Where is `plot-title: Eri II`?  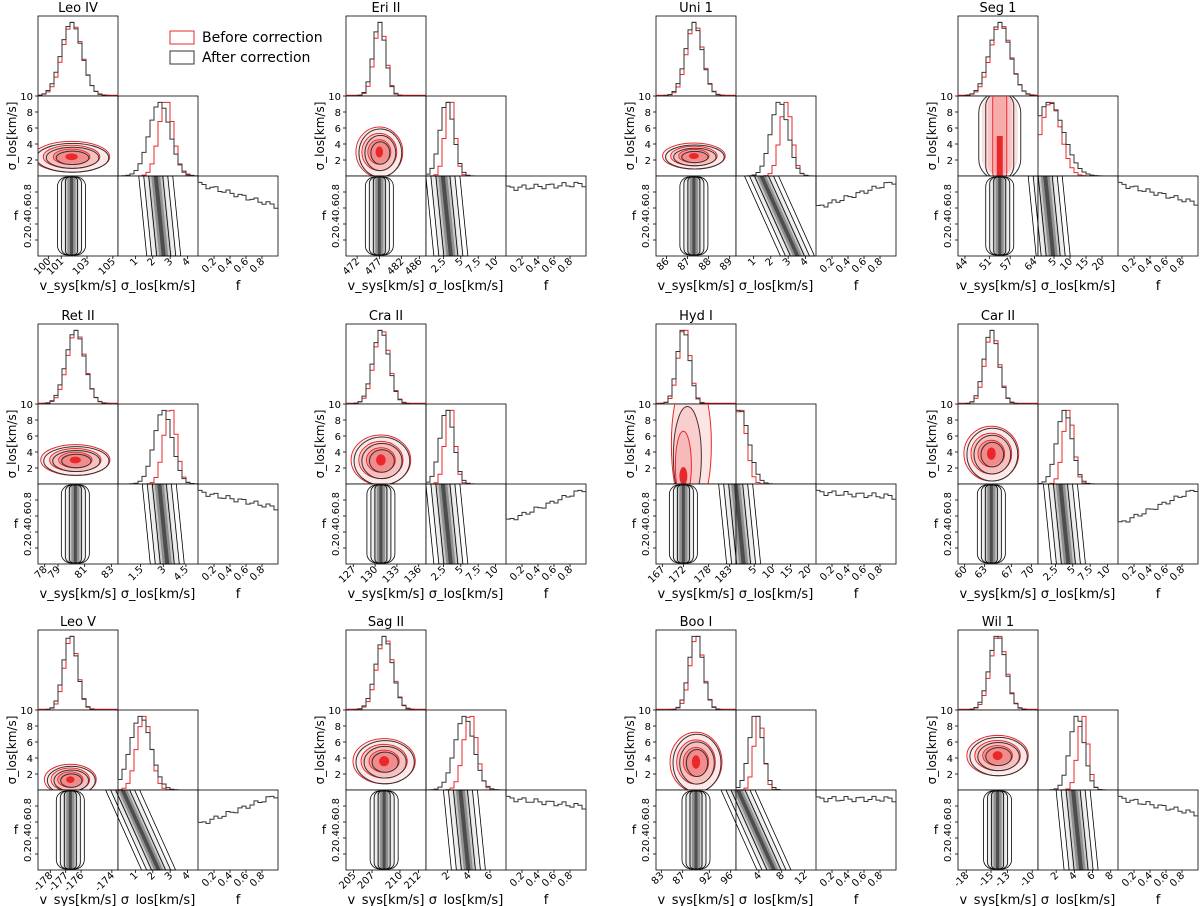
plot-title: Eri II is located at coordinates (386, 8).